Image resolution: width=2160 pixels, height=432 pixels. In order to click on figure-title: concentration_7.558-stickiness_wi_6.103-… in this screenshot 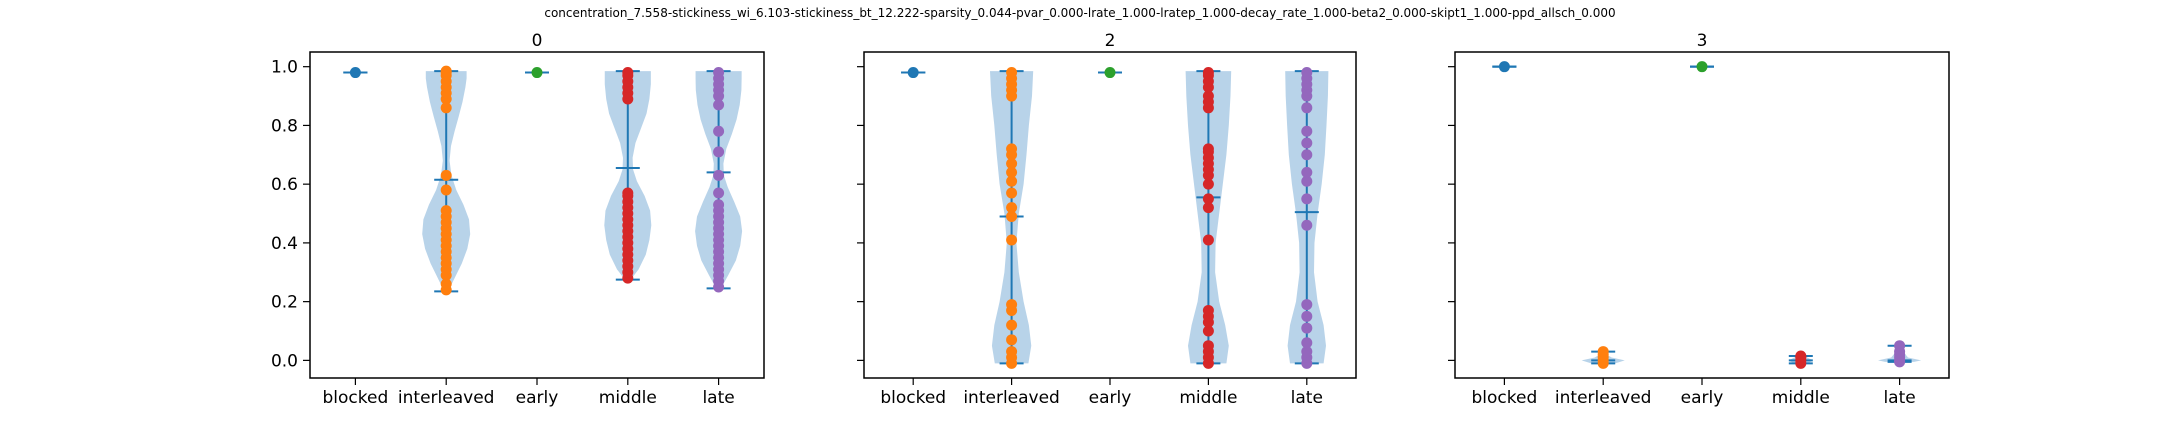, I will do `click(1080, 13)`.